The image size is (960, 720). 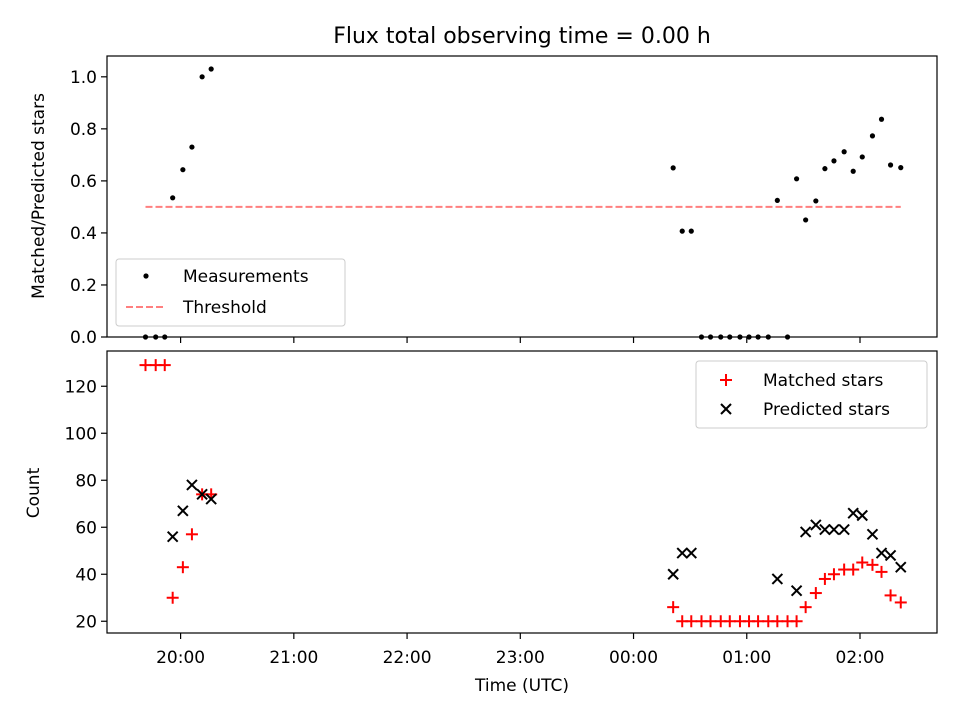 What do you see at coordinates (246, 277) in the screenshot?
I see `legend-measurements-label: Measurements` at bounding box center [246, 277].